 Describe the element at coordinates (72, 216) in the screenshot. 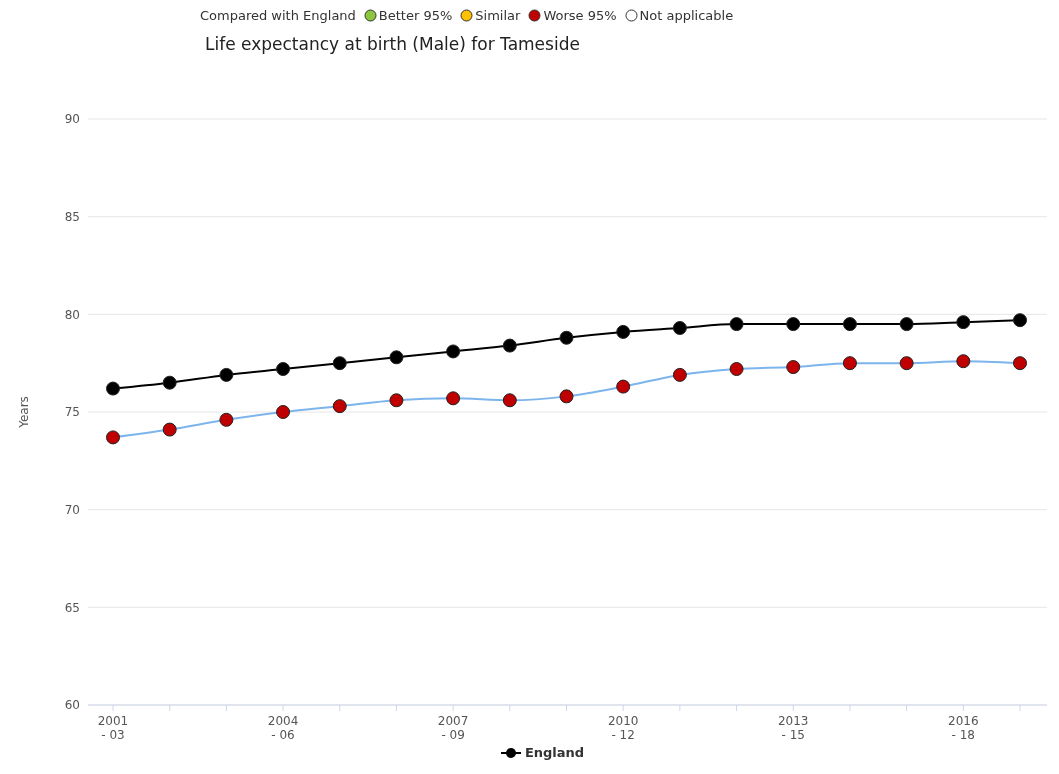

I see `y-tick-label: 85` at that location.